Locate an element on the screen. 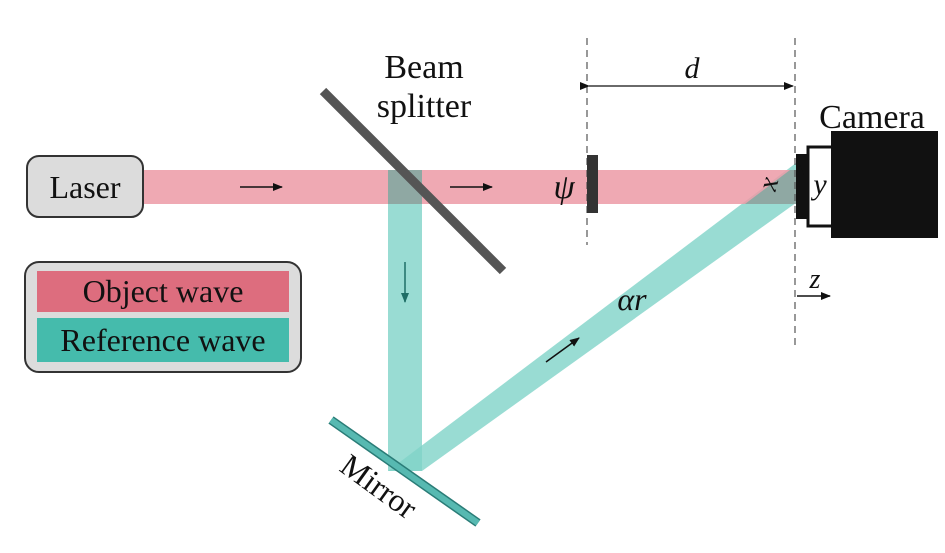 The height and width of the screenshot is (553, 945). legend-object-wave-label: Object wave is located at coordinates (163, 291).